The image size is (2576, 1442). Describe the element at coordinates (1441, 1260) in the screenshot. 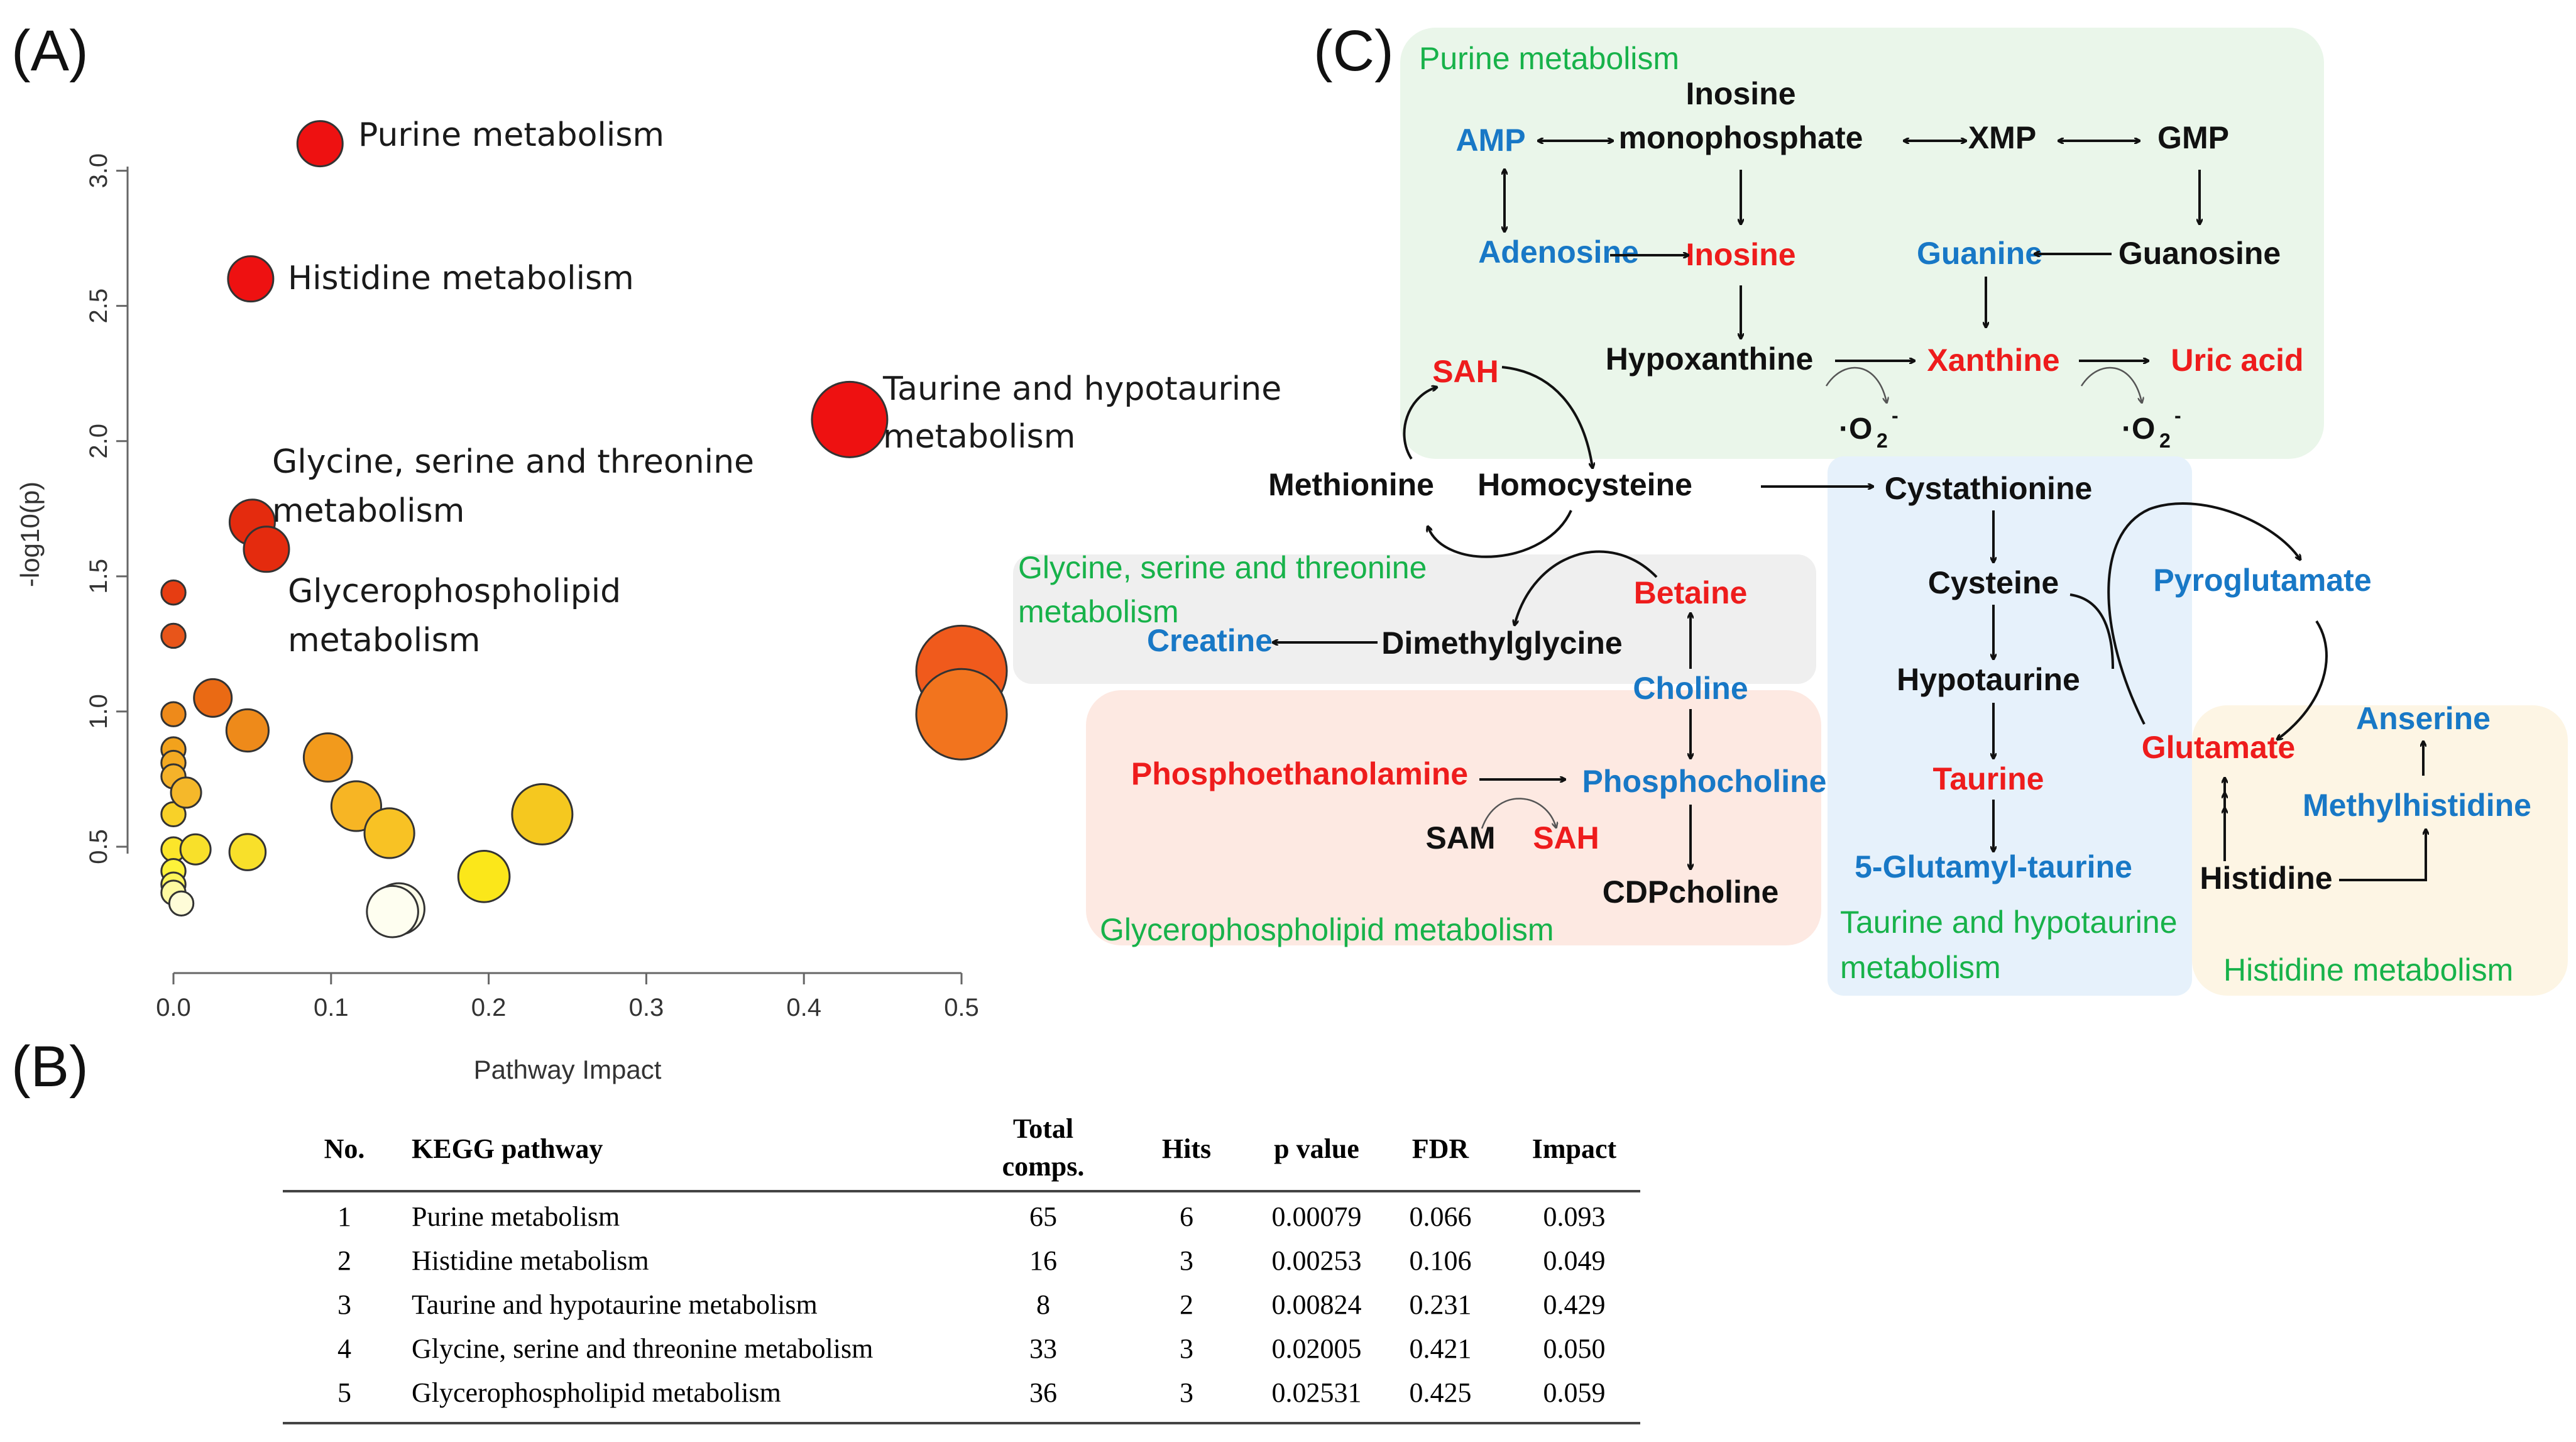

I see `table-cell: 0.106` at that location.